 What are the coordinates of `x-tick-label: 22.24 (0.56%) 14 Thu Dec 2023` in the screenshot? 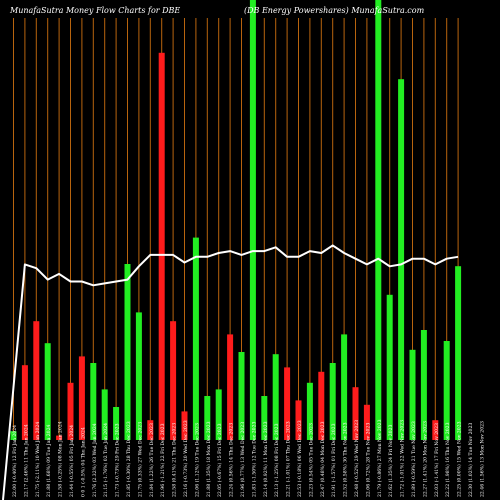 It's located at (231, 460).